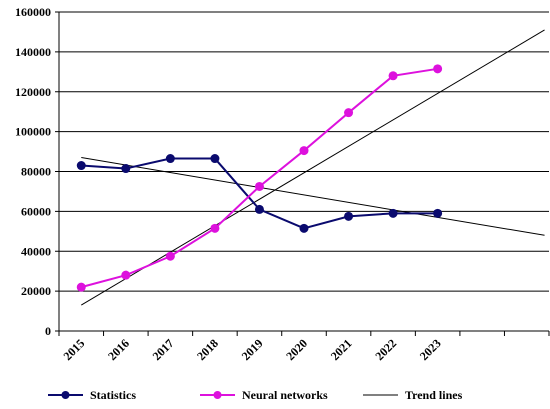 The image size is (550, 409). Describe the element at coordinates (385, 349) in the screenshot. I see `x-tick-label: 2022` at that location.